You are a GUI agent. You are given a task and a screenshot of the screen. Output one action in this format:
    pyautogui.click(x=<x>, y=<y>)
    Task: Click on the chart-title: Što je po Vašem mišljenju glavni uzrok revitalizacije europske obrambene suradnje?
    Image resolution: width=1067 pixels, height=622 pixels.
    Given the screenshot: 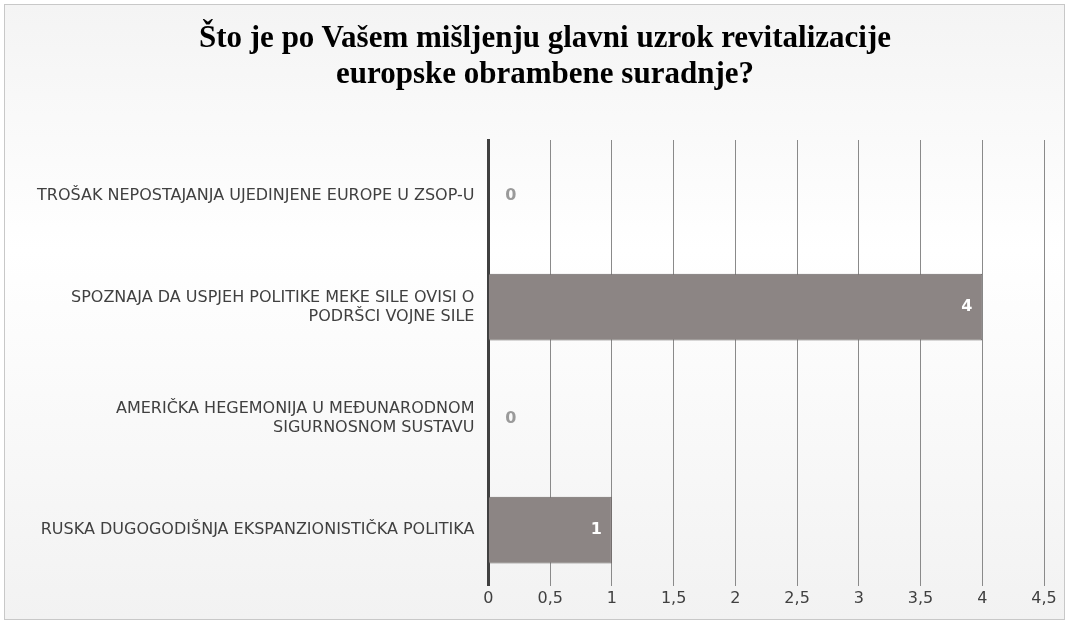 What is the action you would take?
    pyautogui.click(x=545, y=55)
    